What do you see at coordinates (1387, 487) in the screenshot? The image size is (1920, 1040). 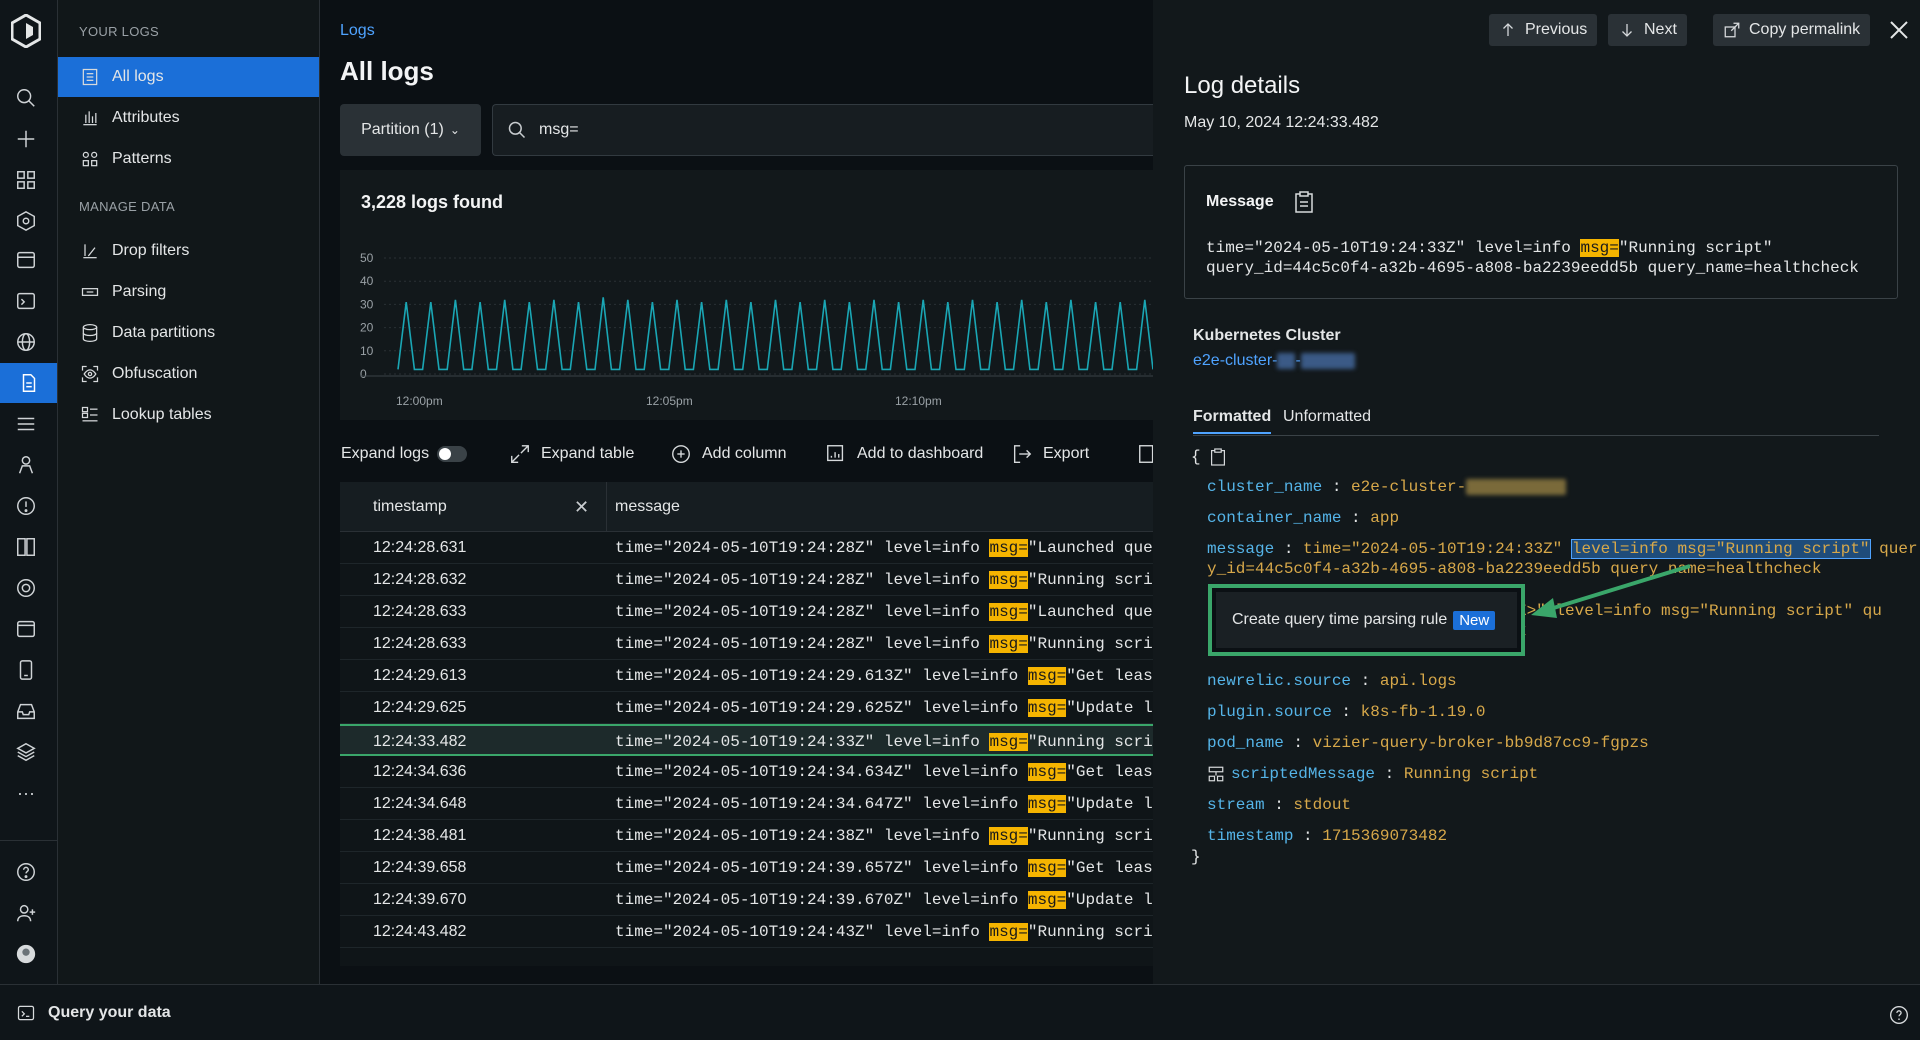 I see `attr-cluster-name: cluster_name : e2e-cluster-` at bounding box center [1387, 487].